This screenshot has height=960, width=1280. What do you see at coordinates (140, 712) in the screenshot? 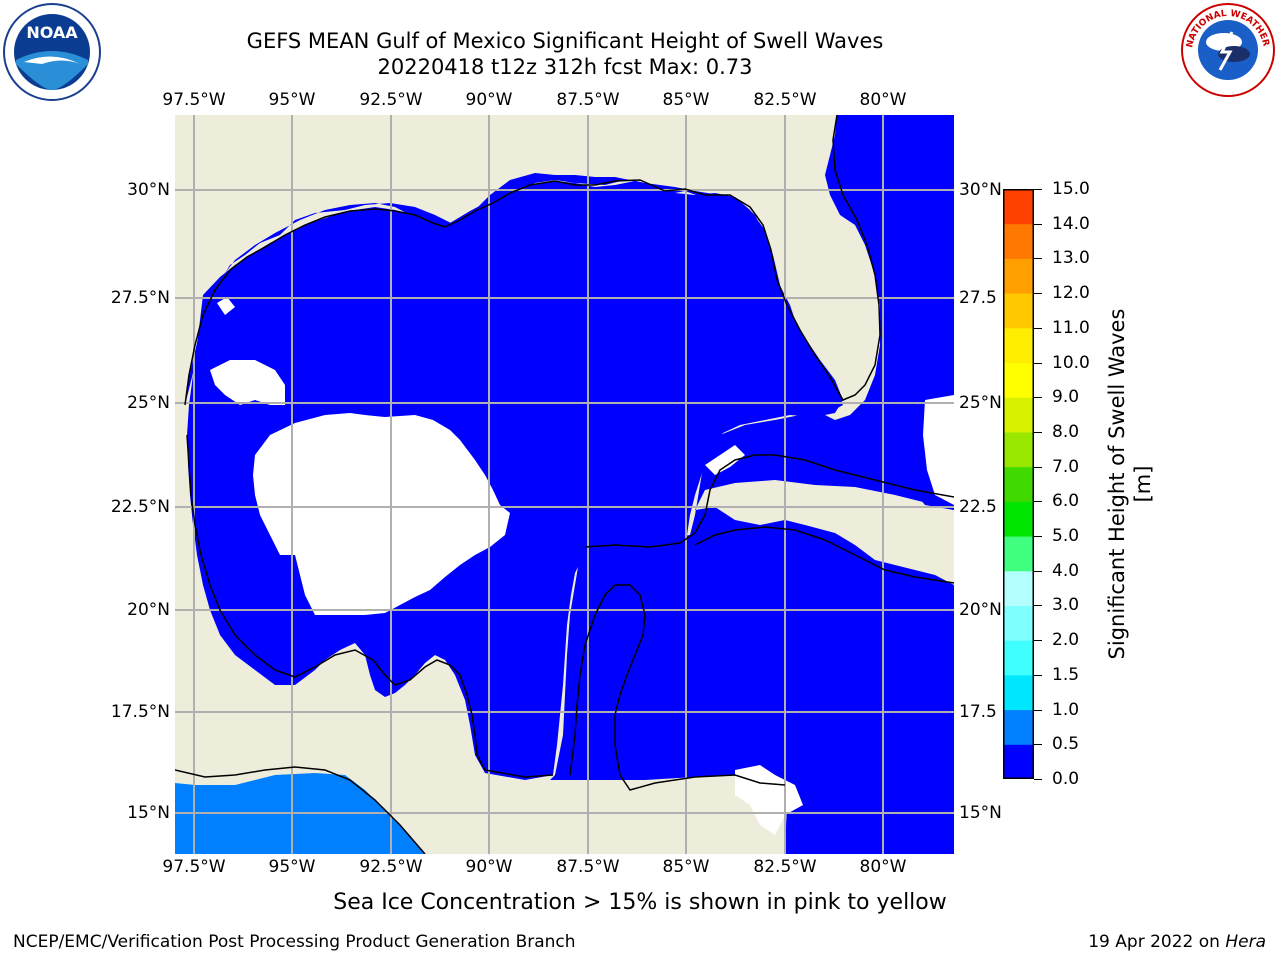
I see `lat-label-left: 17.5°N` at bounding box center [140, 712].